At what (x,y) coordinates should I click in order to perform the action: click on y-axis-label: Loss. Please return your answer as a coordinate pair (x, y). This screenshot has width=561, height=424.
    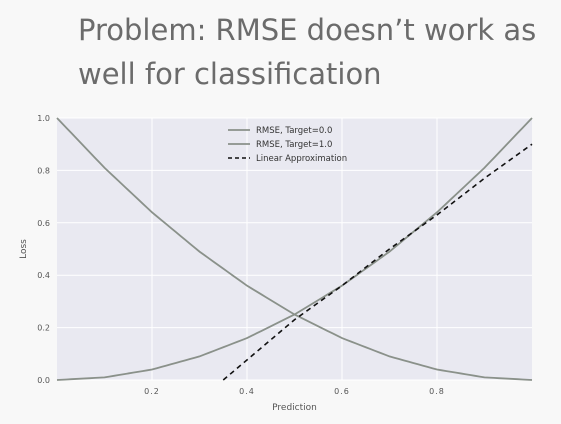
    Looking at the image, I should click on (24, 249).